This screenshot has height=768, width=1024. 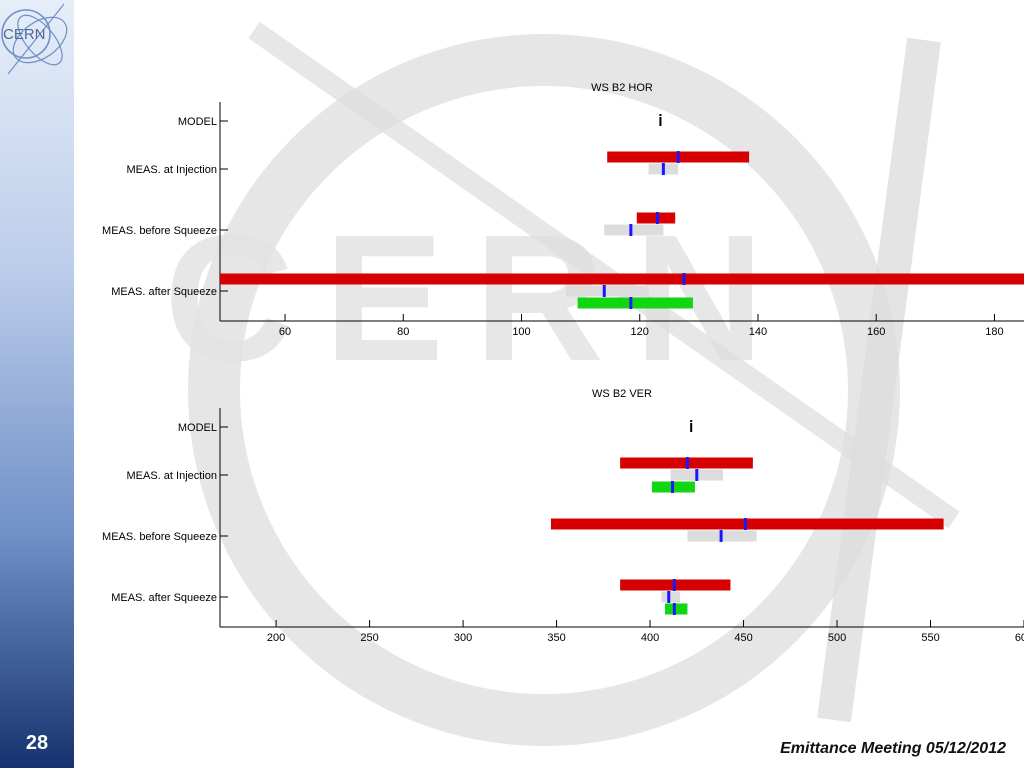 What do you see at coordinates (893, 748) in the screenshot?
I see `footer-text: Emittance Meeting 05/12/2012` at bounding box center [893, 748].